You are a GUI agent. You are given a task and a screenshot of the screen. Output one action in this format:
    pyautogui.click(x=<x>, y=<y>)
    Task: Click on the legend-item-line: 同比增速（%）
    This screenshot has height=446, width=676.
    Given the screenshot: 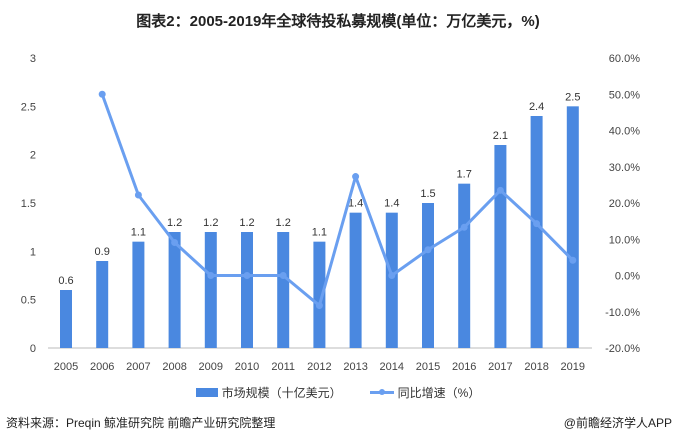 What is the action you would take?
    pyautogui.click(x=425, y=392)
    